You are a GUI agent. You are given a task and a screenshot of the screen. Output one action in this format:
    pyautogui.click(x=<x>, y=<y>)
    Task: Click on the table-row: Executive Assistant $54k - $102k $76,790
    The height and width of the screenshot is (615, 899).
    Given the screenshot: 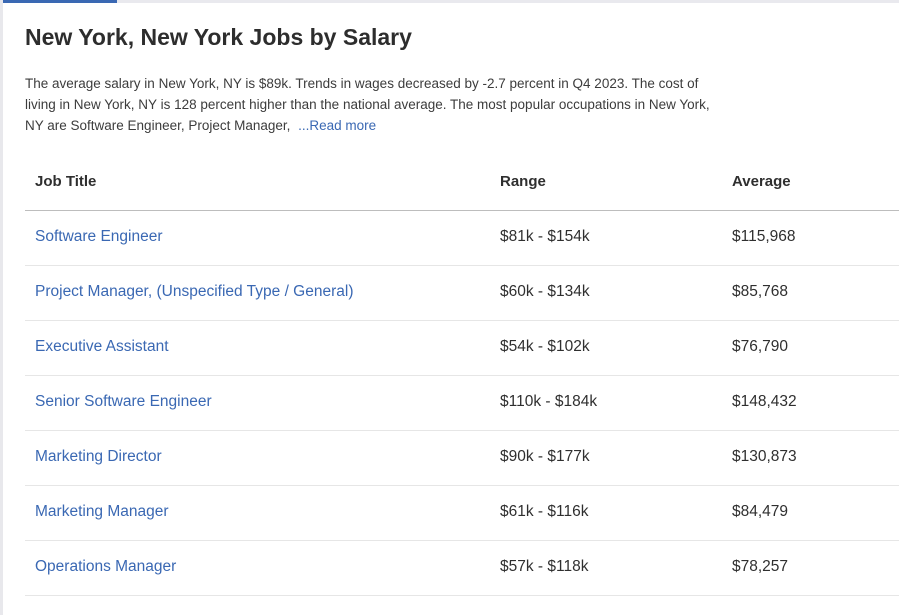 What is the action you would take?
    pyautogui.click(x=462, y=348)
    